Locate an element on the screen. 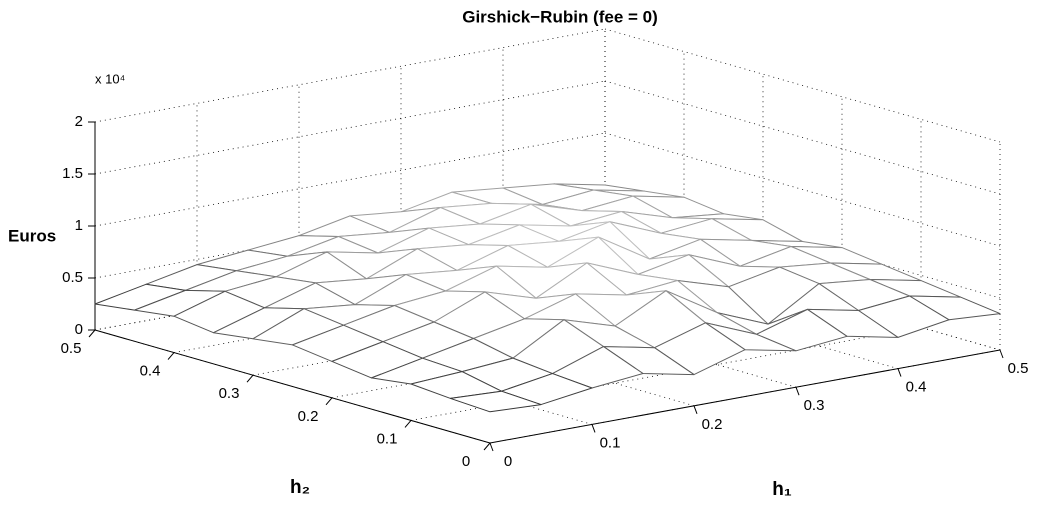  z-tick-label: 2 is located at coordinates (79, 121).